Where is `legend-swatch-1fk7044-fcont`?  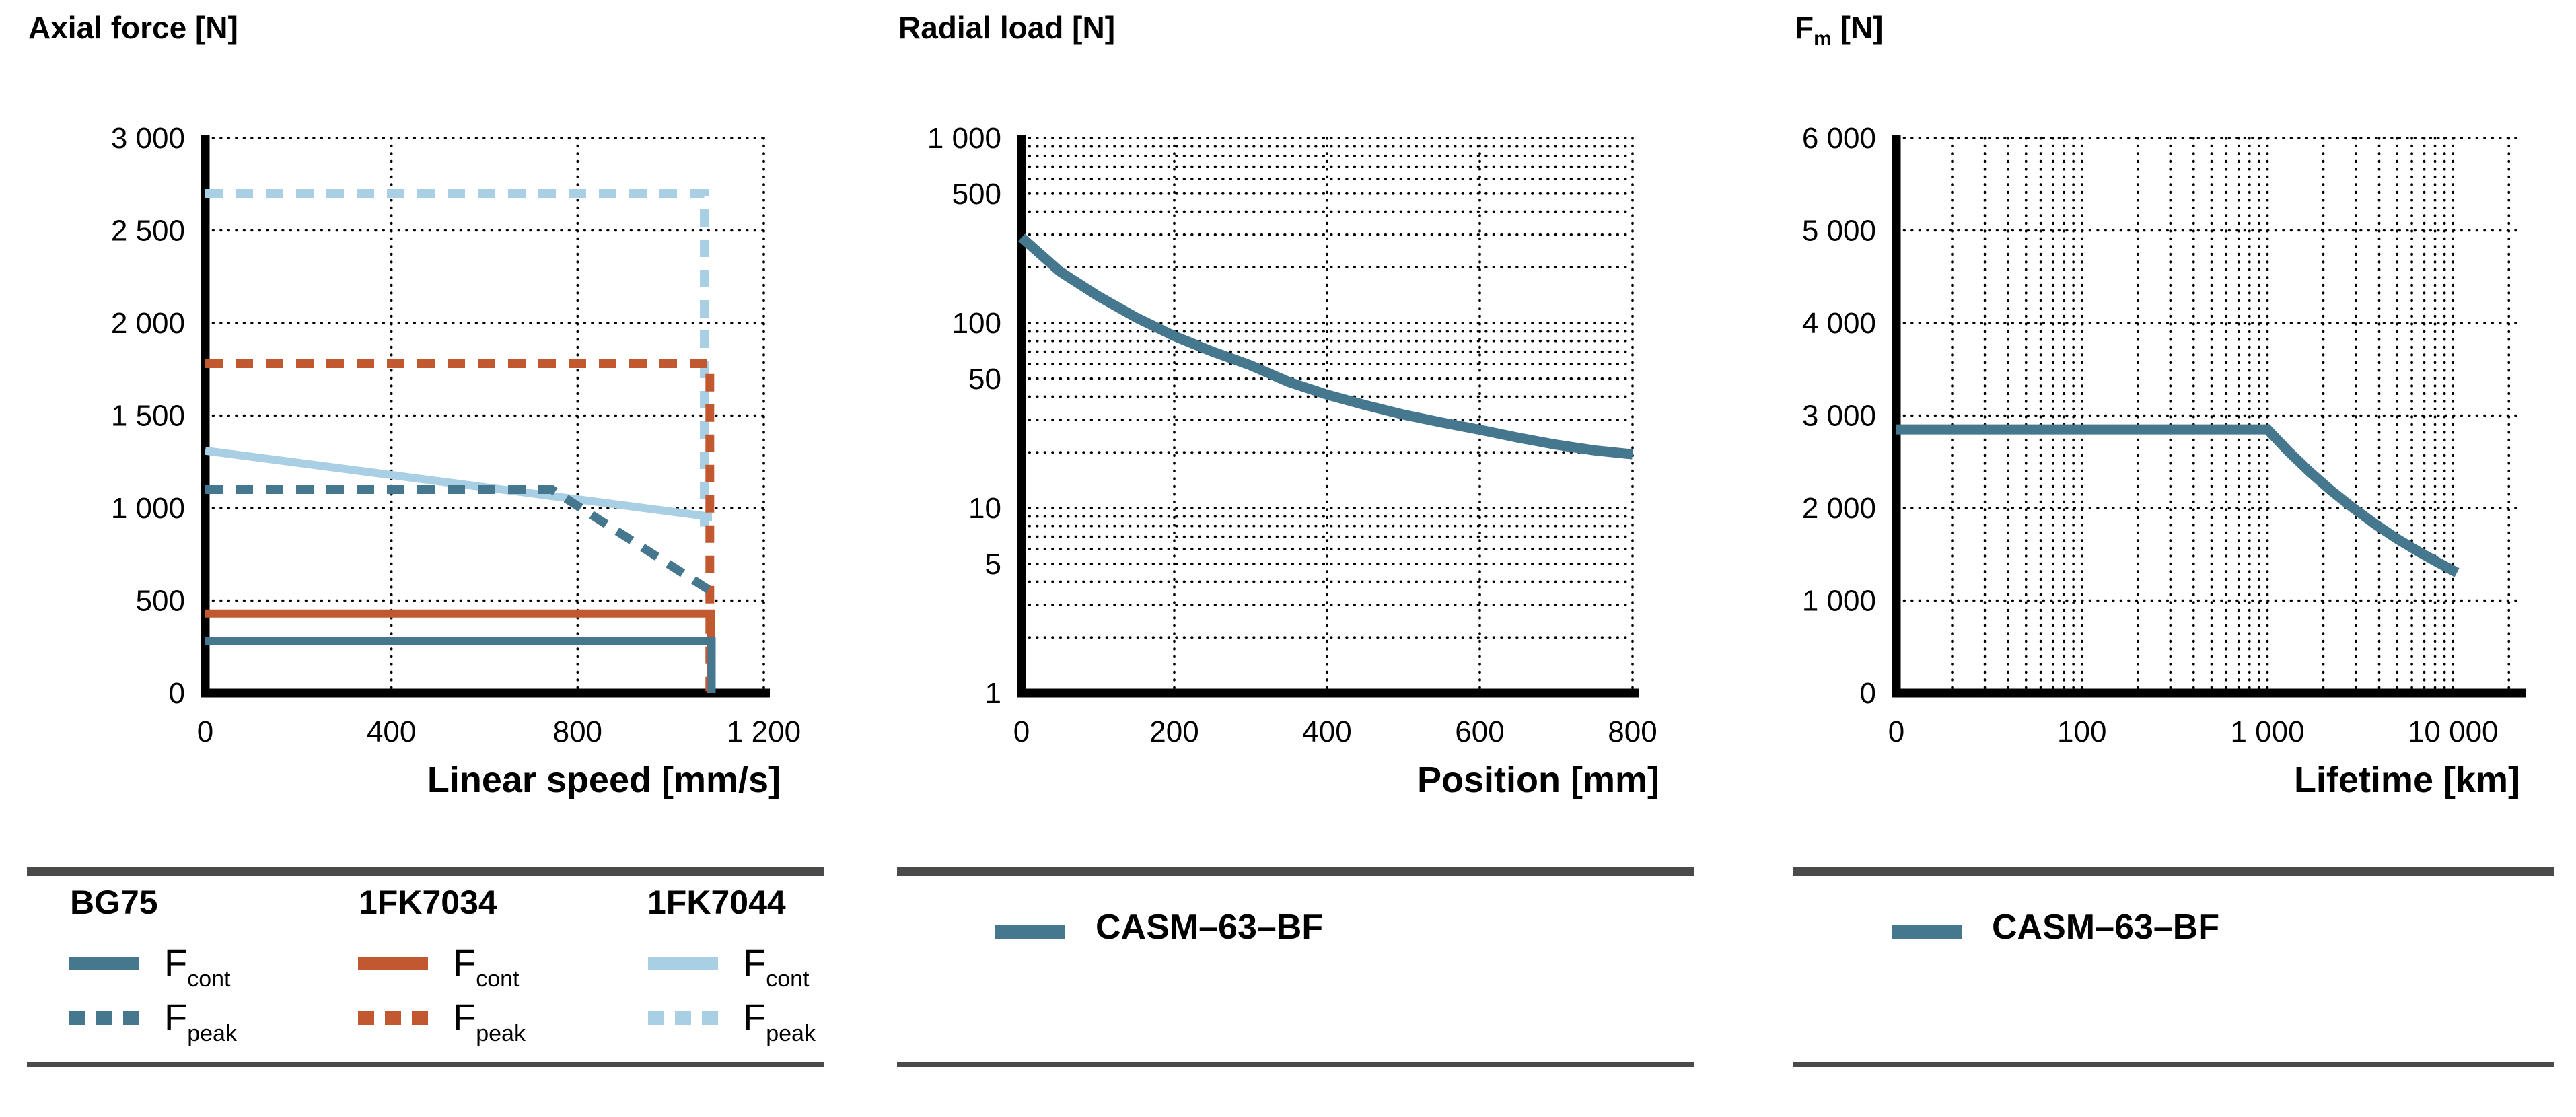
legend-swatch-1fk7044-fcont is located at coordinates (683, 963).